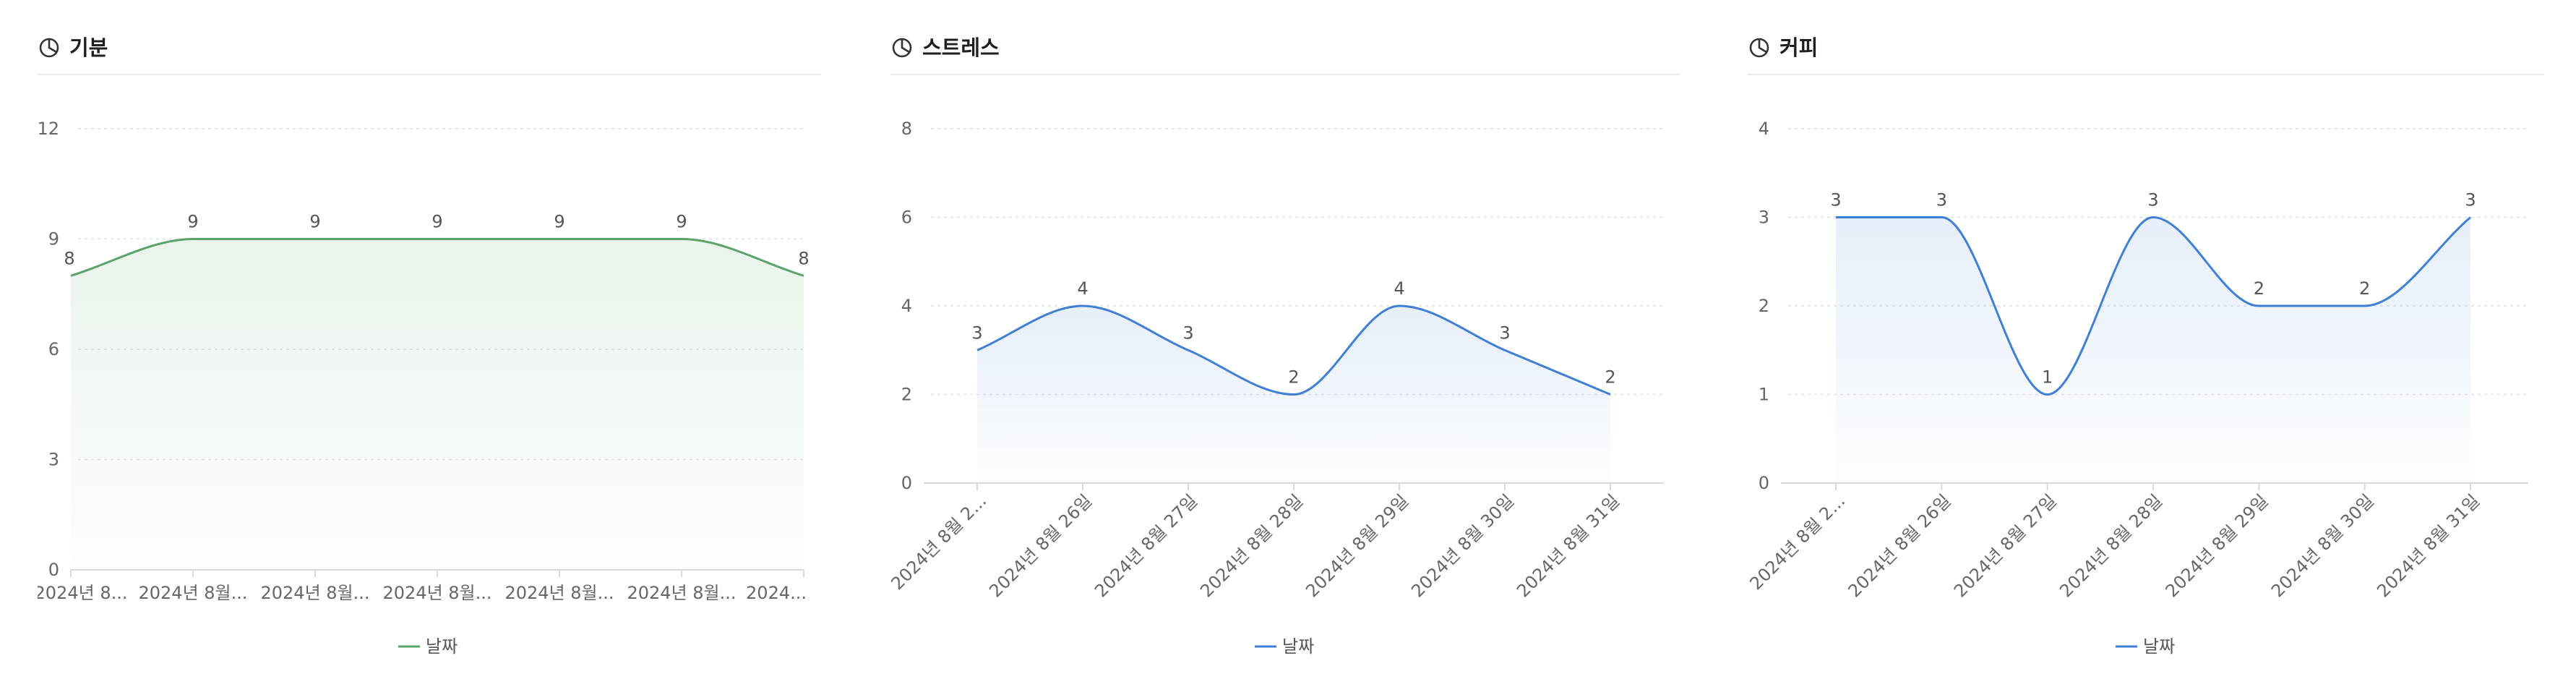  Describe the element at coordinates (2048, 377) in the screenshot. I see `data-label: 1` at that location.